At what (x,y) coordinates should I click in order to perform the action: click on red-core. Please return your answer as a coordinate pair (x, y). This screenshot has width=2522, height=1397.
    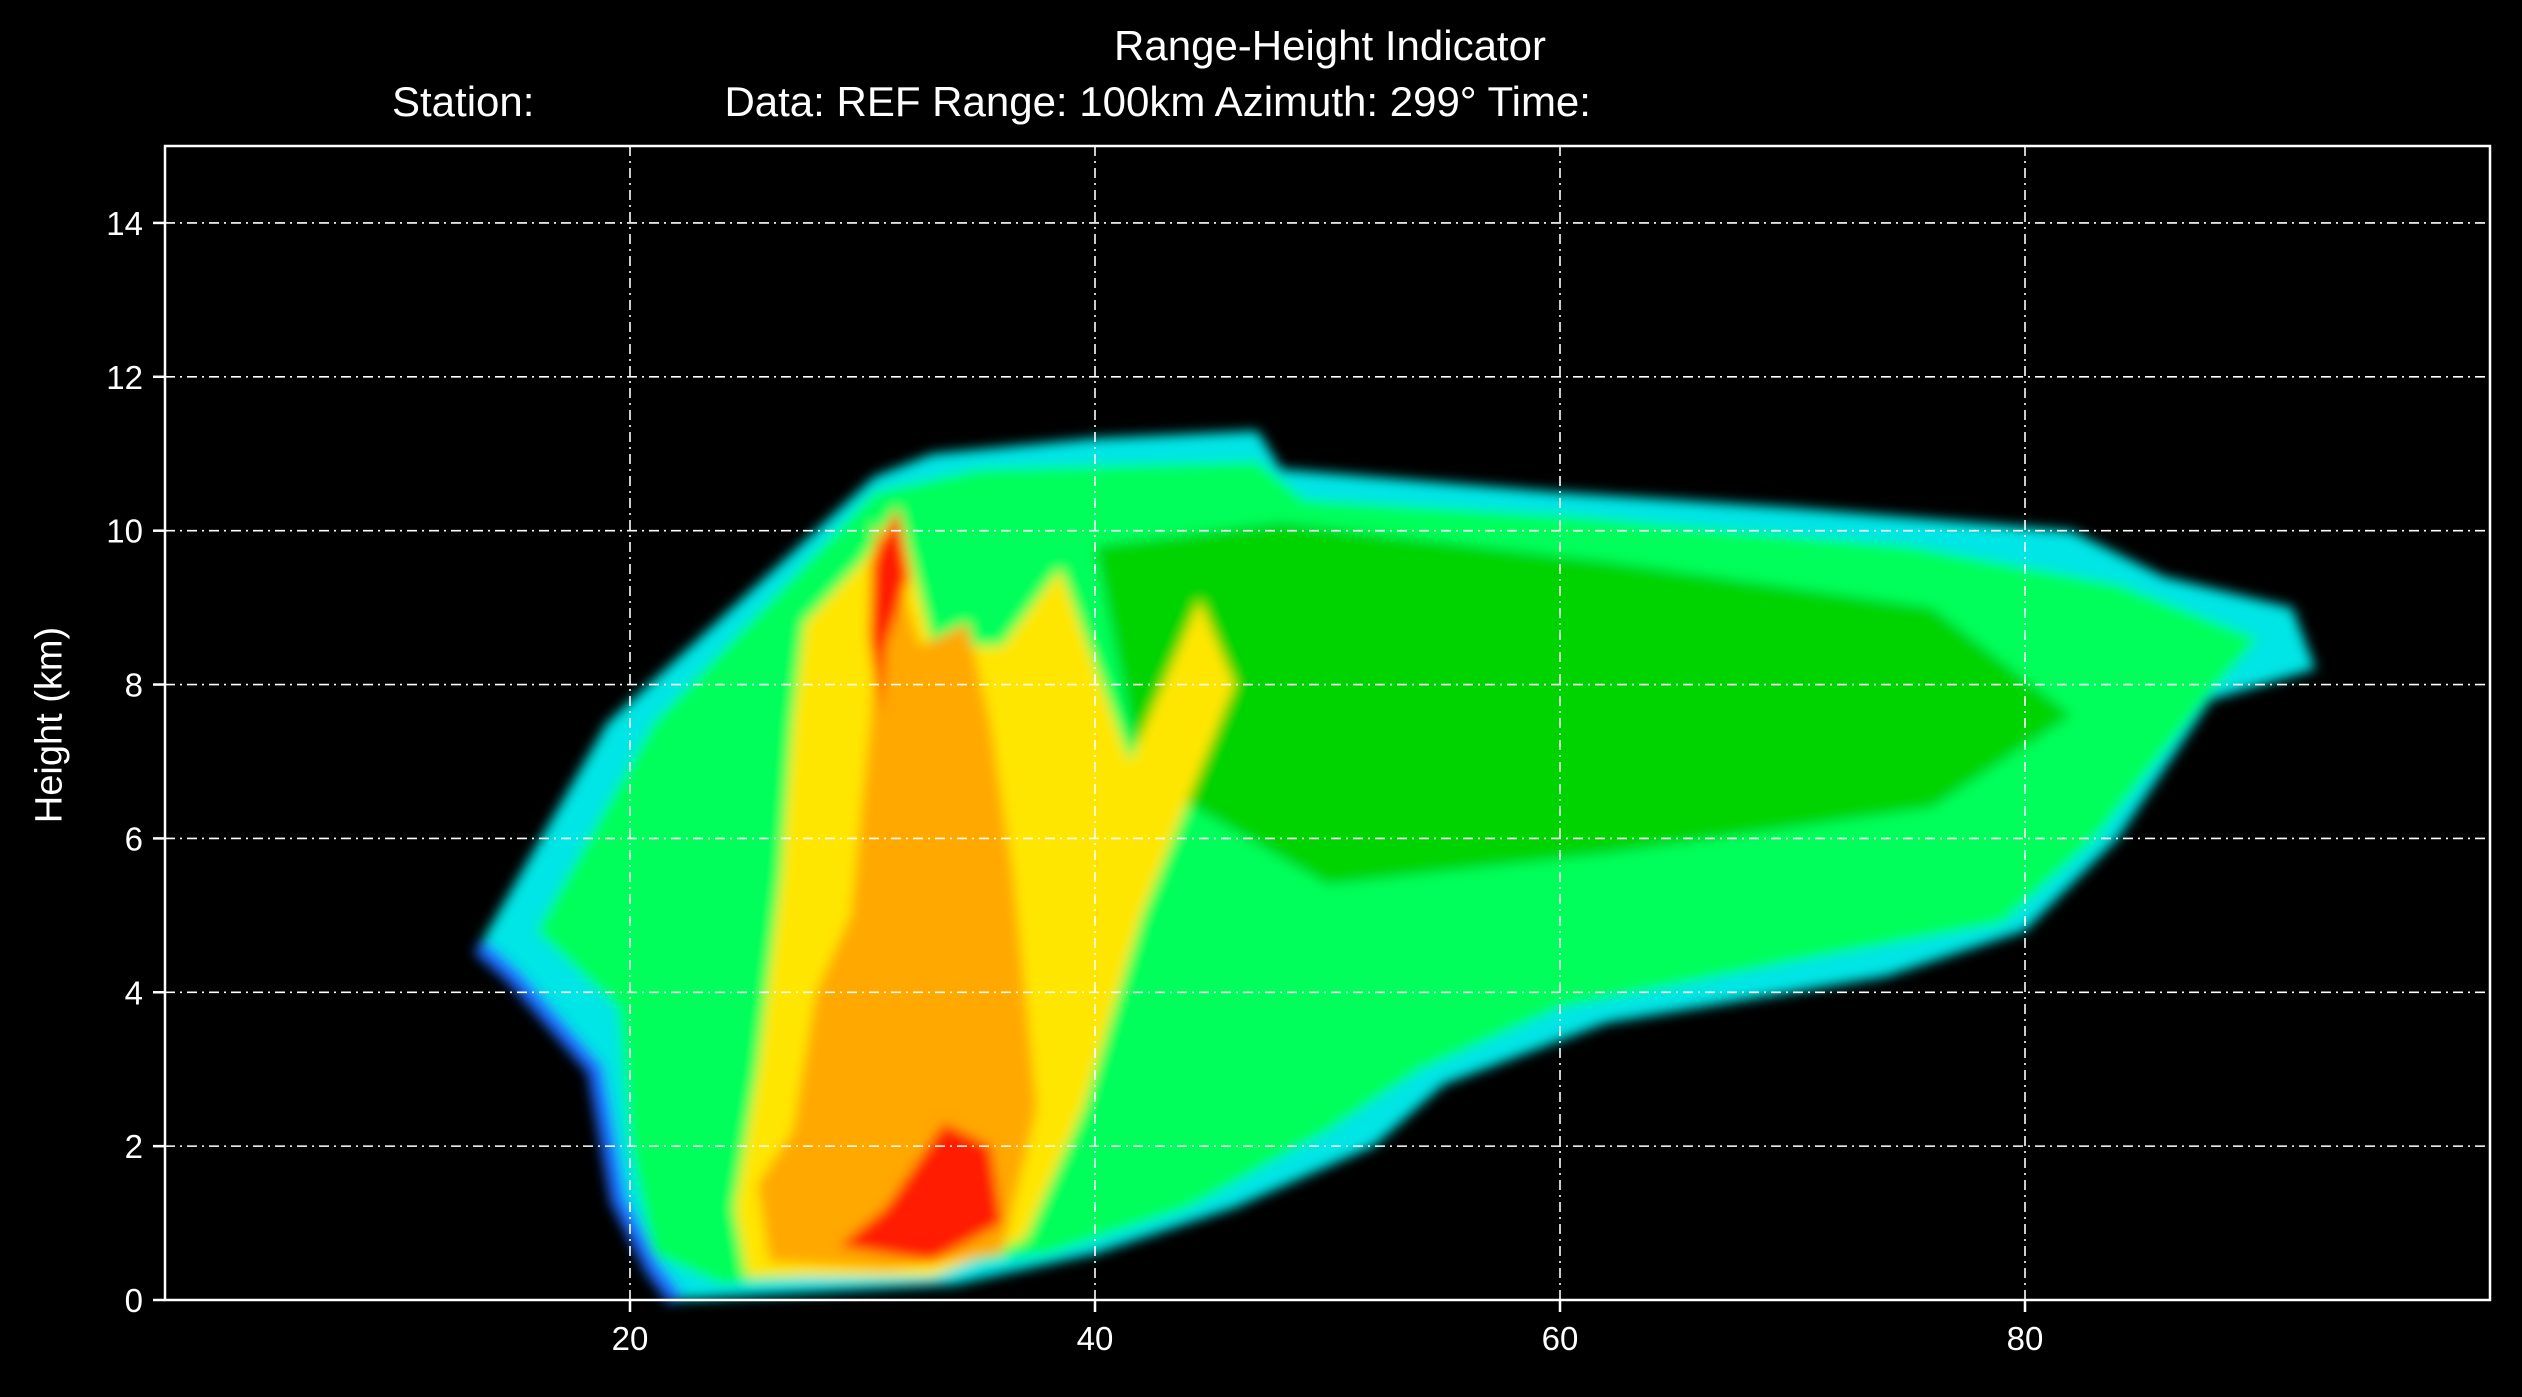
    Looking at the image, I should click on (889, 611).